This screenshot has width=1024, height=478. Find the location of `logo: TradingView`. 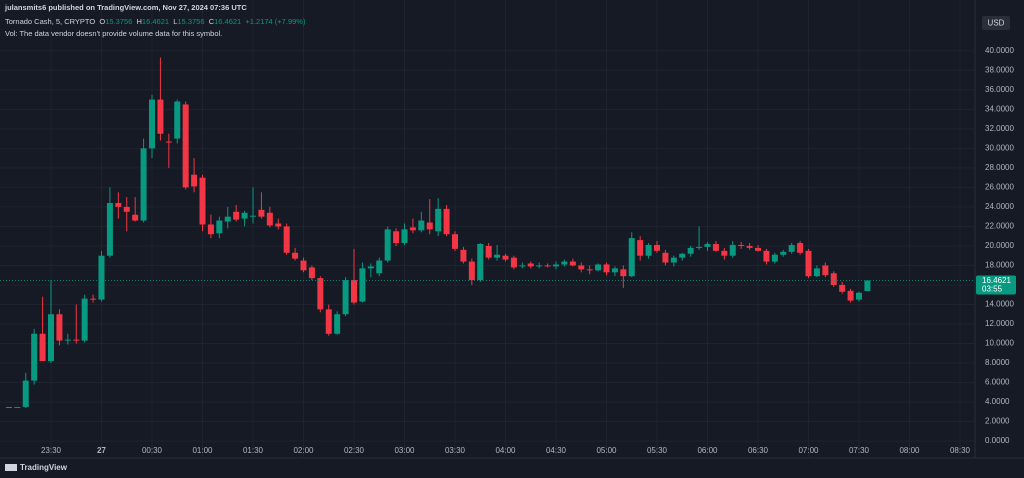

logo: TradingView is located at coordinates (36, 467).